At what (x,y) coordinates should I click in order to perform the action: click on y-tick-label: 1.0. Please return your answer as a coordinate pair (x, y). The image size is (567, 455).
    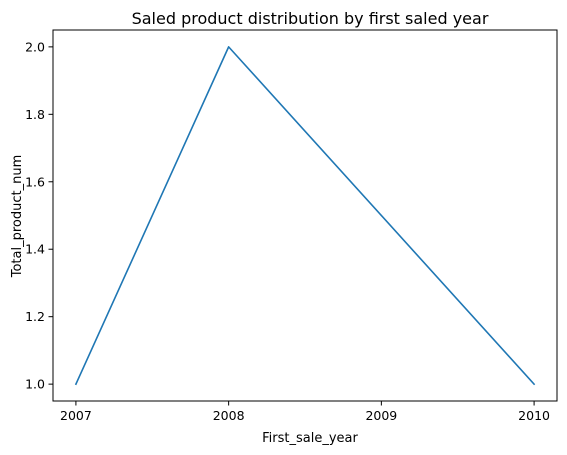
    Looking at the image, I should click on (35, 384).